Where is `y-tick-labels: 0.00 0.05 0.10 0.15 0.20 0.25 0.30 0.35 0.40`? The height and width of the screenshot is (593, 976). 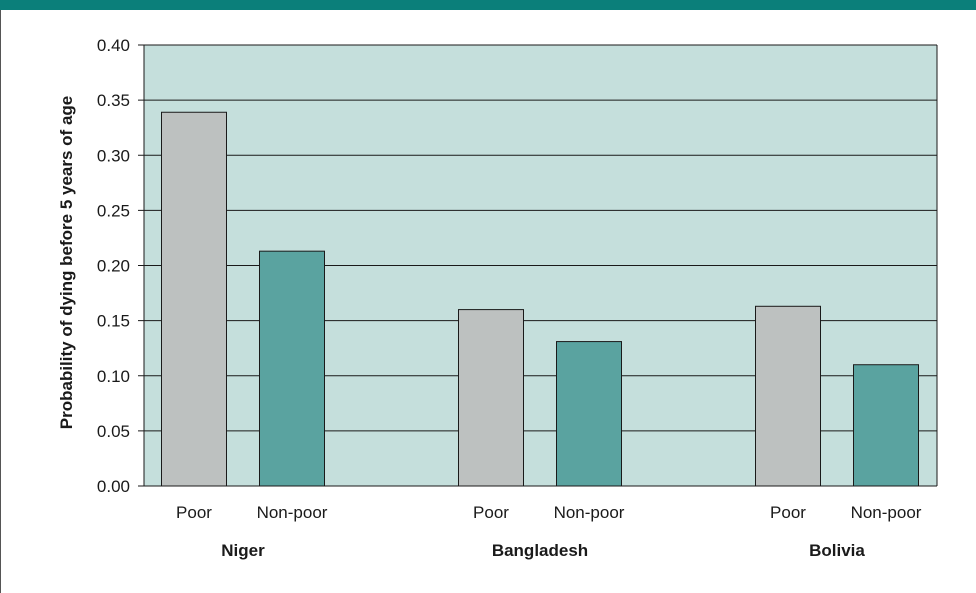
y-tick-labels: 0.00 0.05 0.10 0.15 0.20 0.25 0.30 0.35 0.40 is located at coordinates (113, 266).